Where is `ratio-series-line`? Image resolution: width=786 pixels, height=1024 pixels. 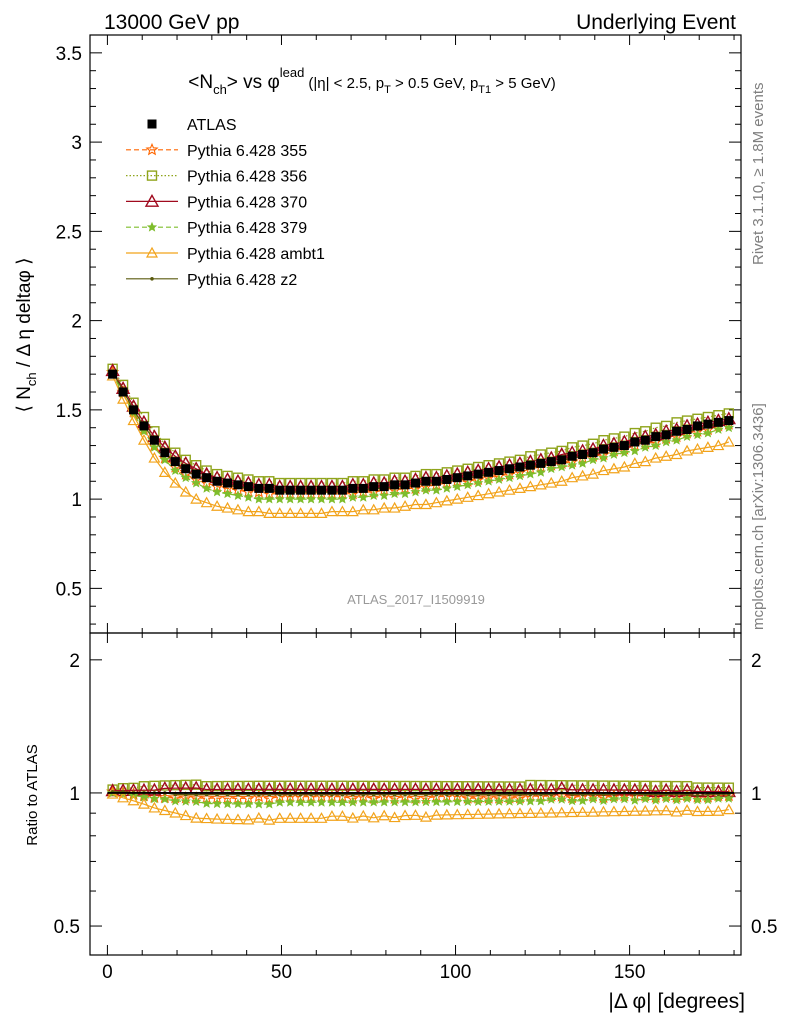 ratio-series-line is located at coordinates (420, 795).